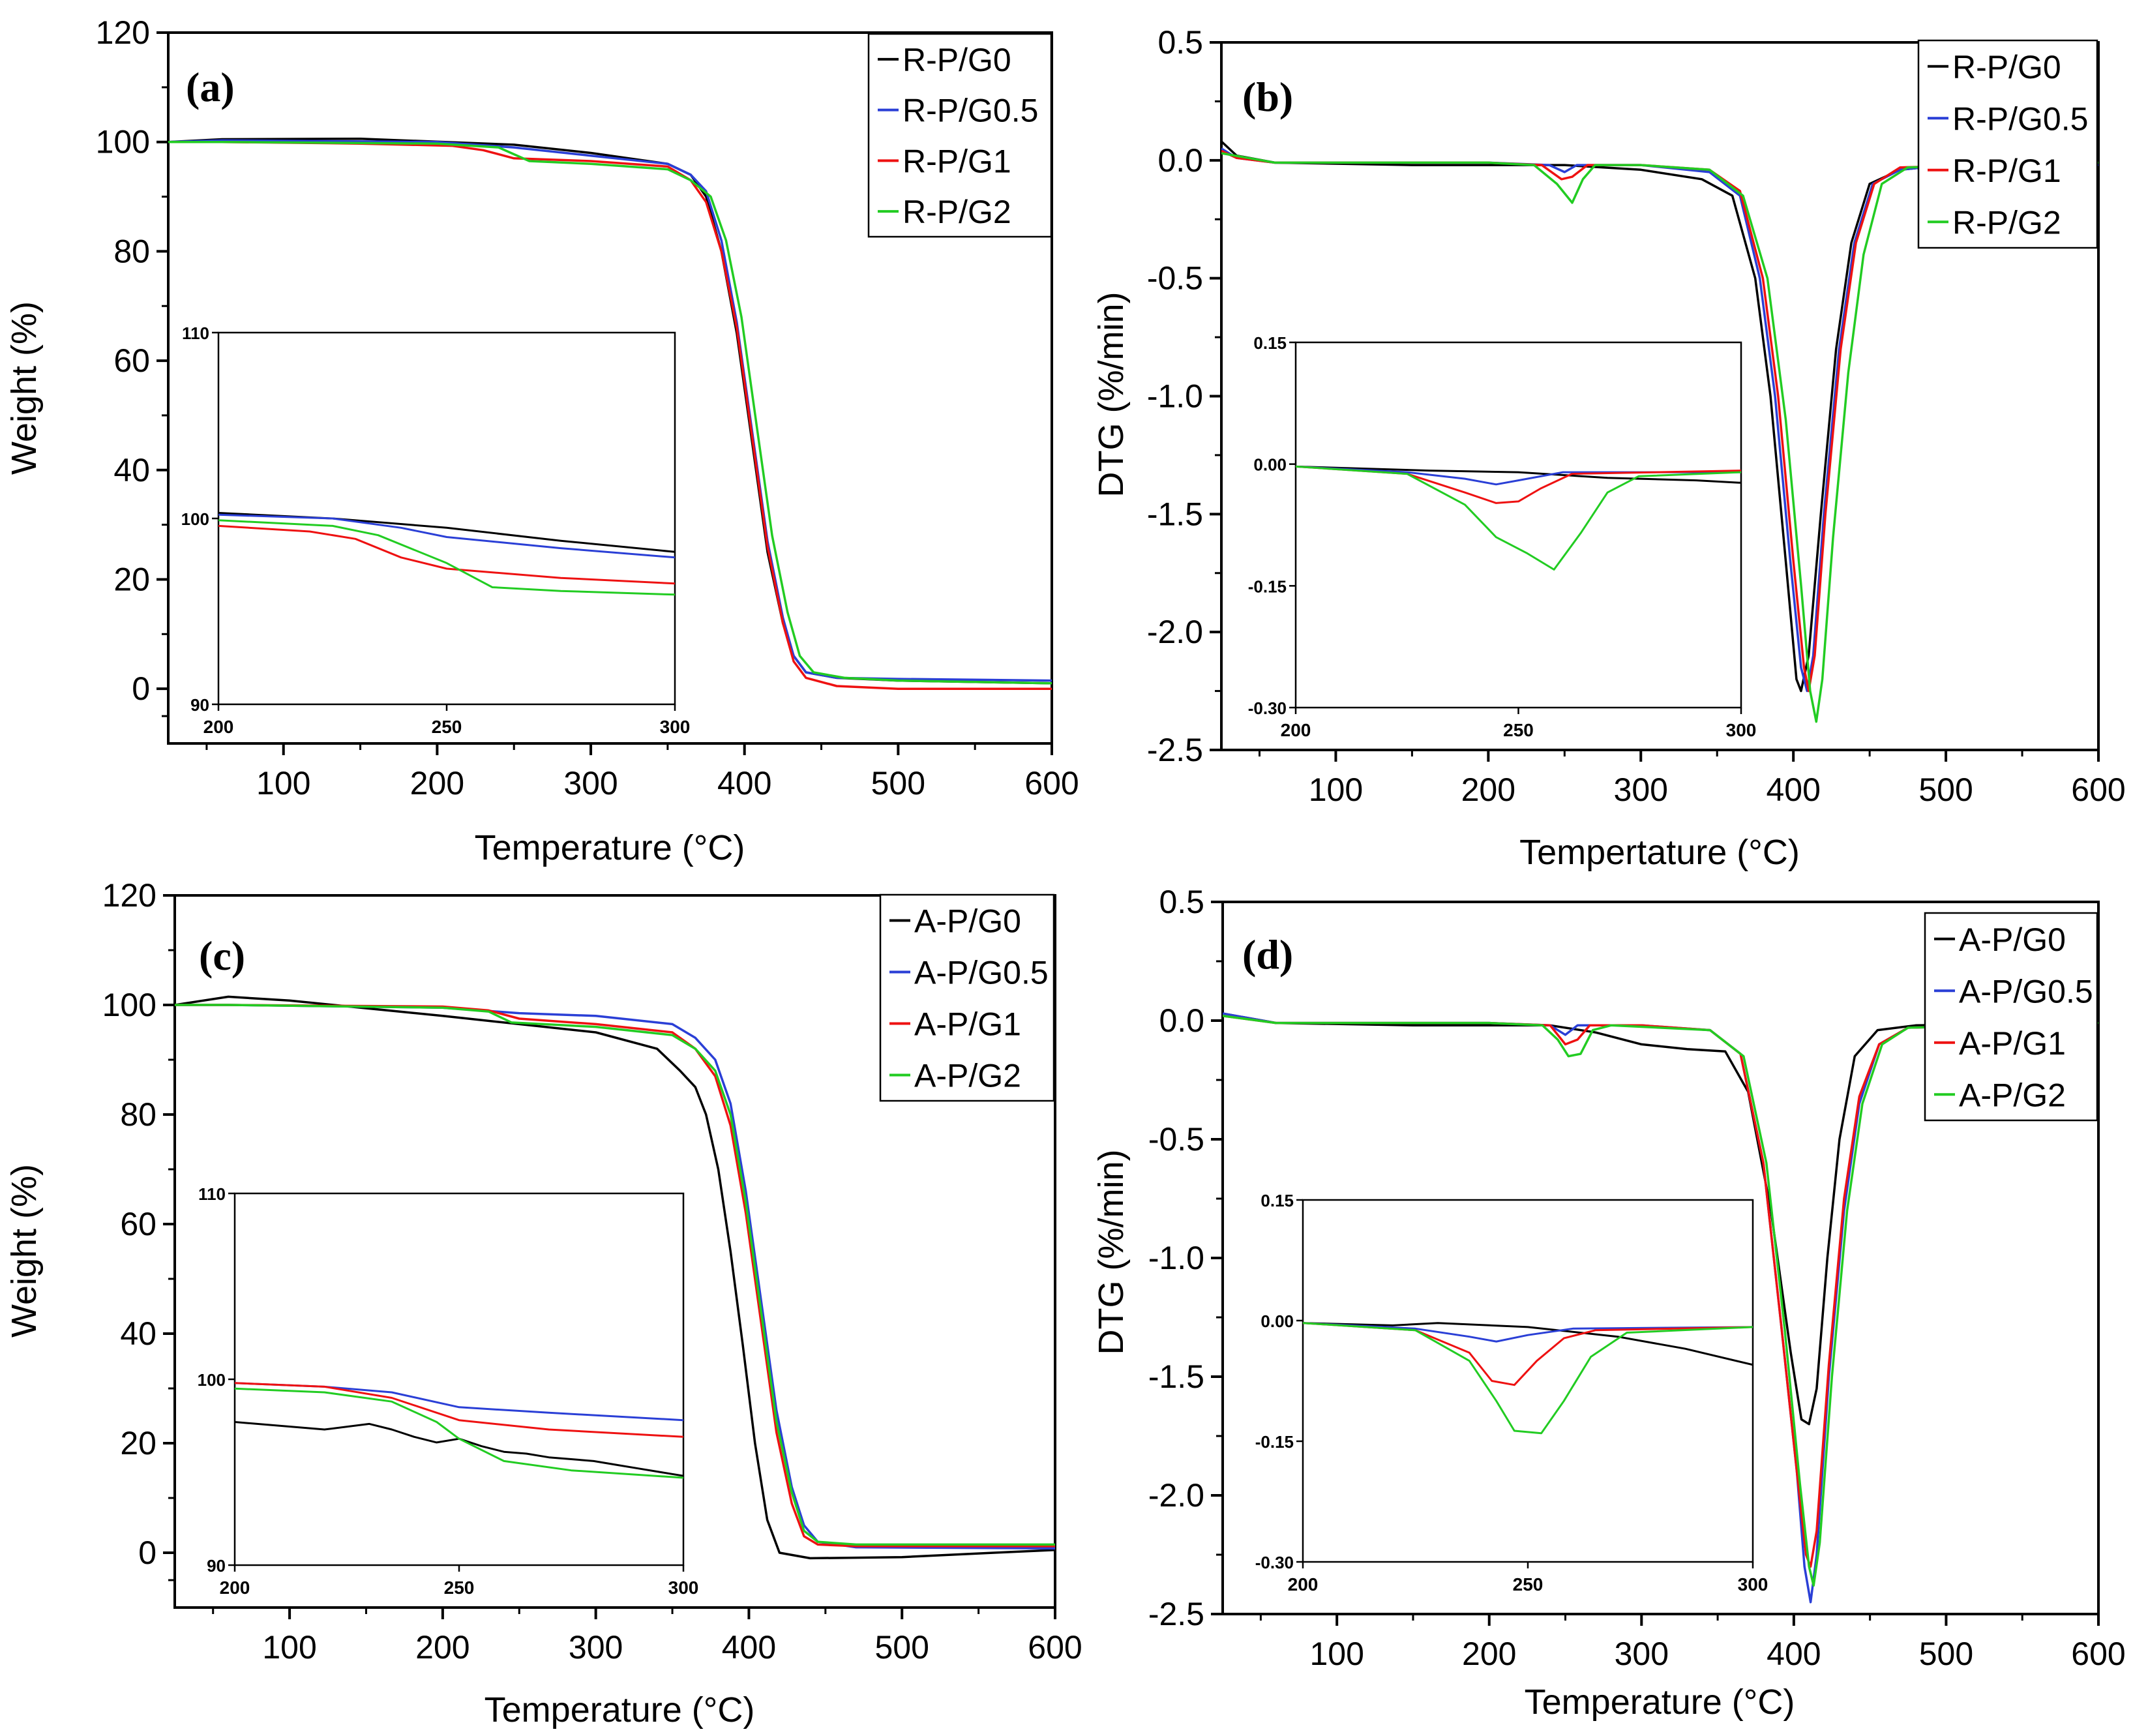 The image size is (2148, 1736). What do you see at coordinates (141, 688) in the screenshot?
I see `y-tick-label: 0` at bounding box center [141, 688].